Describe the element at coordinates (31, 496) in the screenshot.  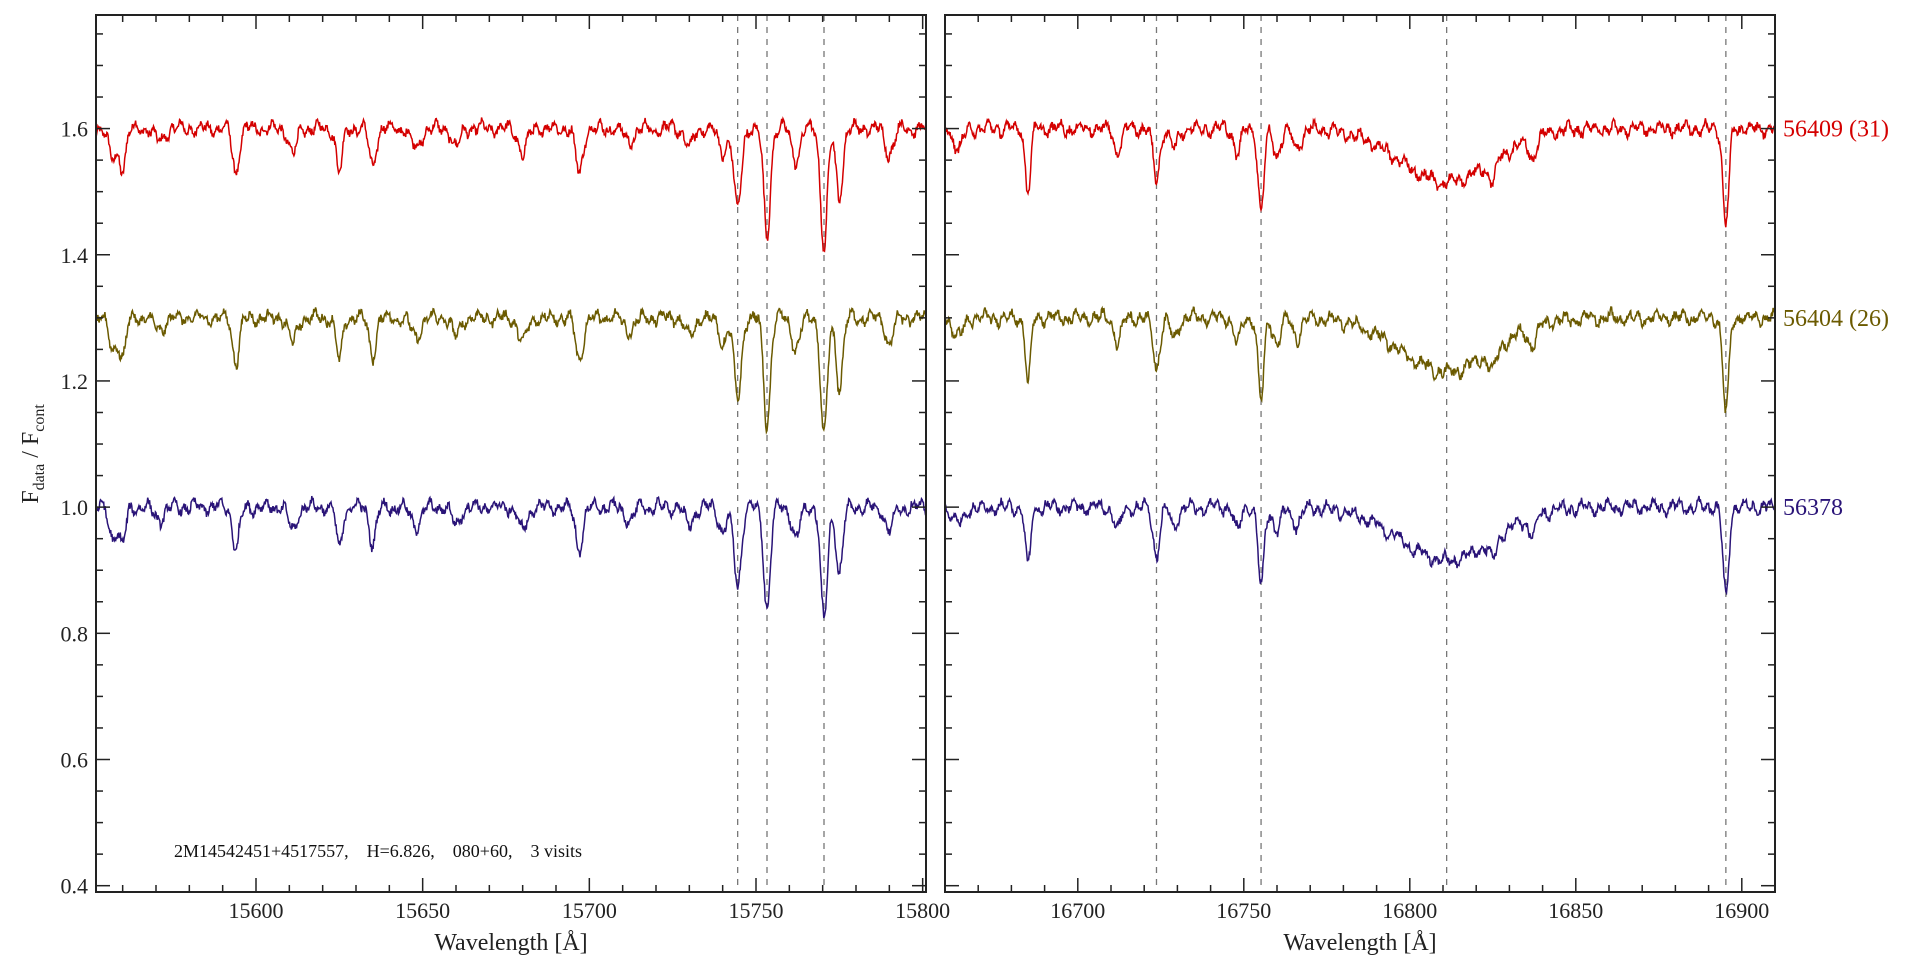
I see `y-title-main: F` at that location.